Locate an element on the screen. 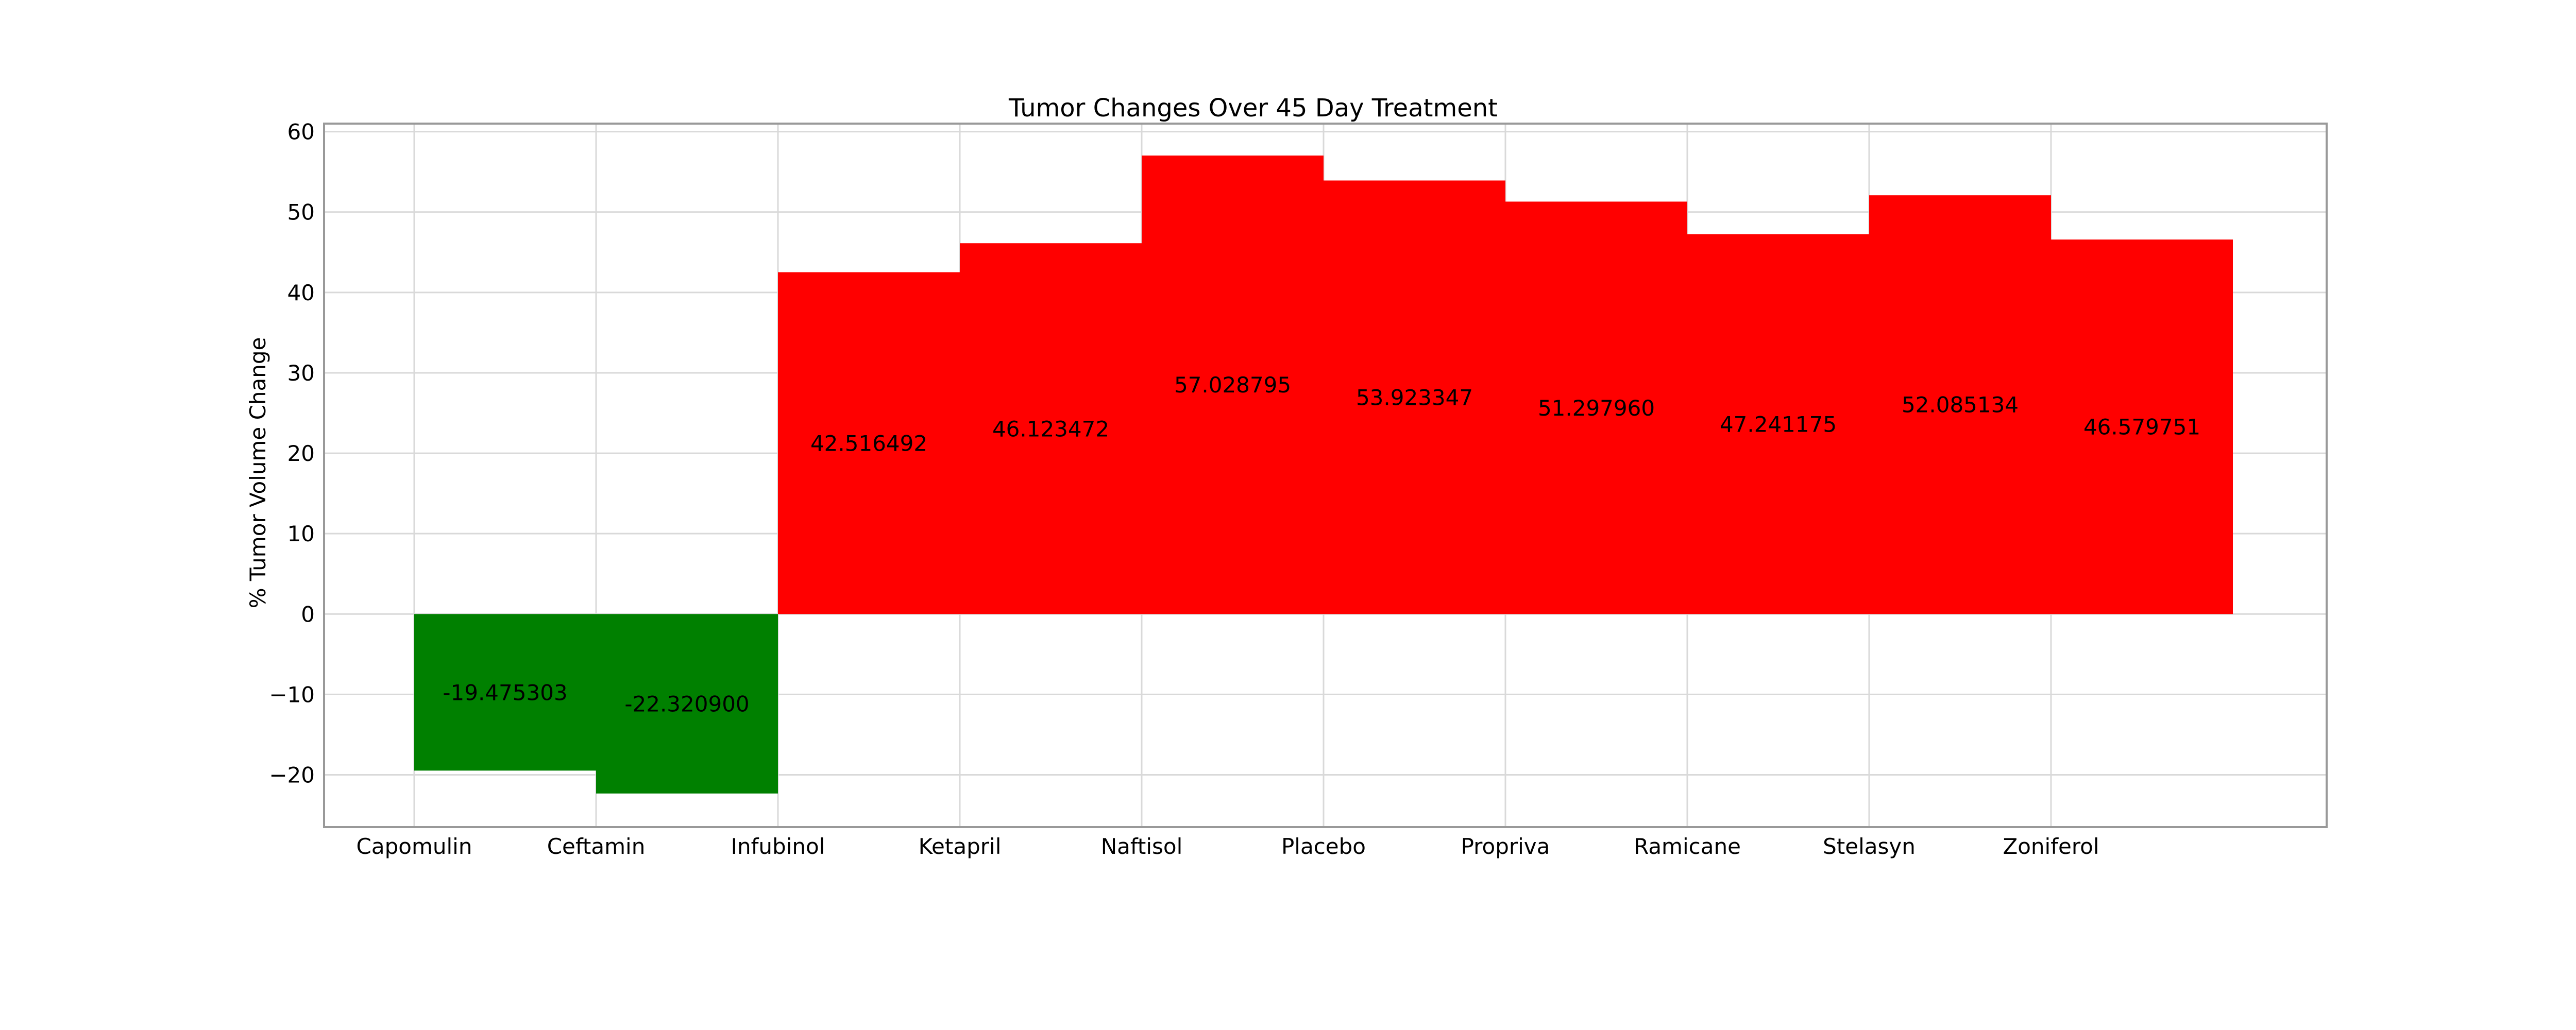 This screenshot has height=1030, width=2576. bar-value-label: 42.516492 is located at coordinates (868, 443).